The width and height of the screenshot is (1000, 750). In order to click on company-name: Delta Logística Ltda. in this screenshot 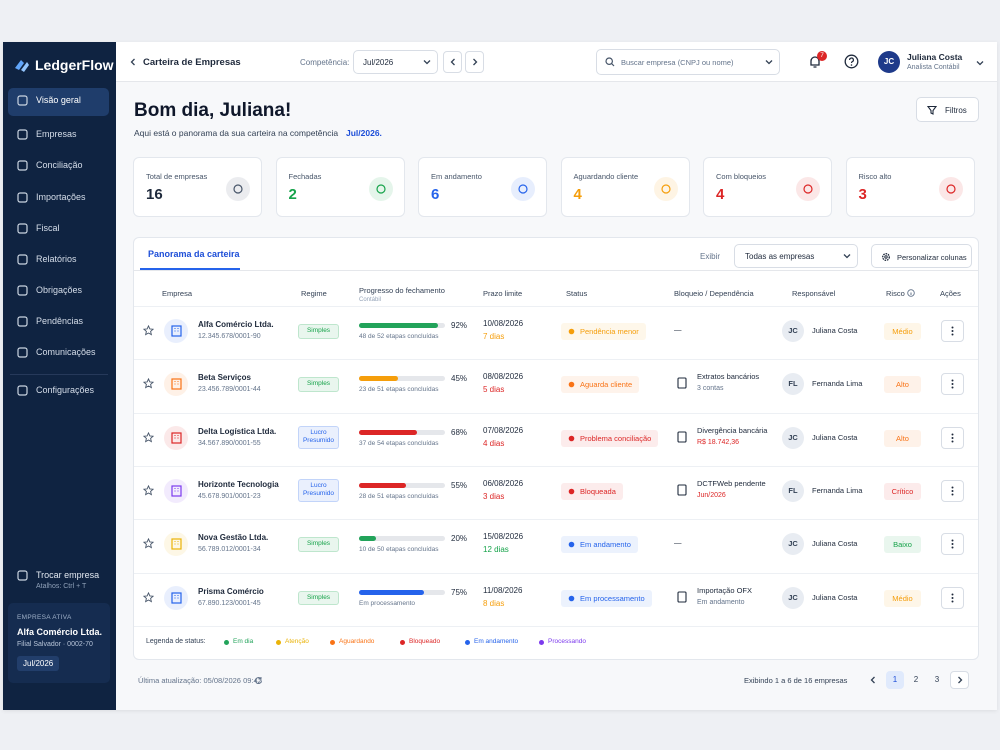, I will do `click(237, 431)`.